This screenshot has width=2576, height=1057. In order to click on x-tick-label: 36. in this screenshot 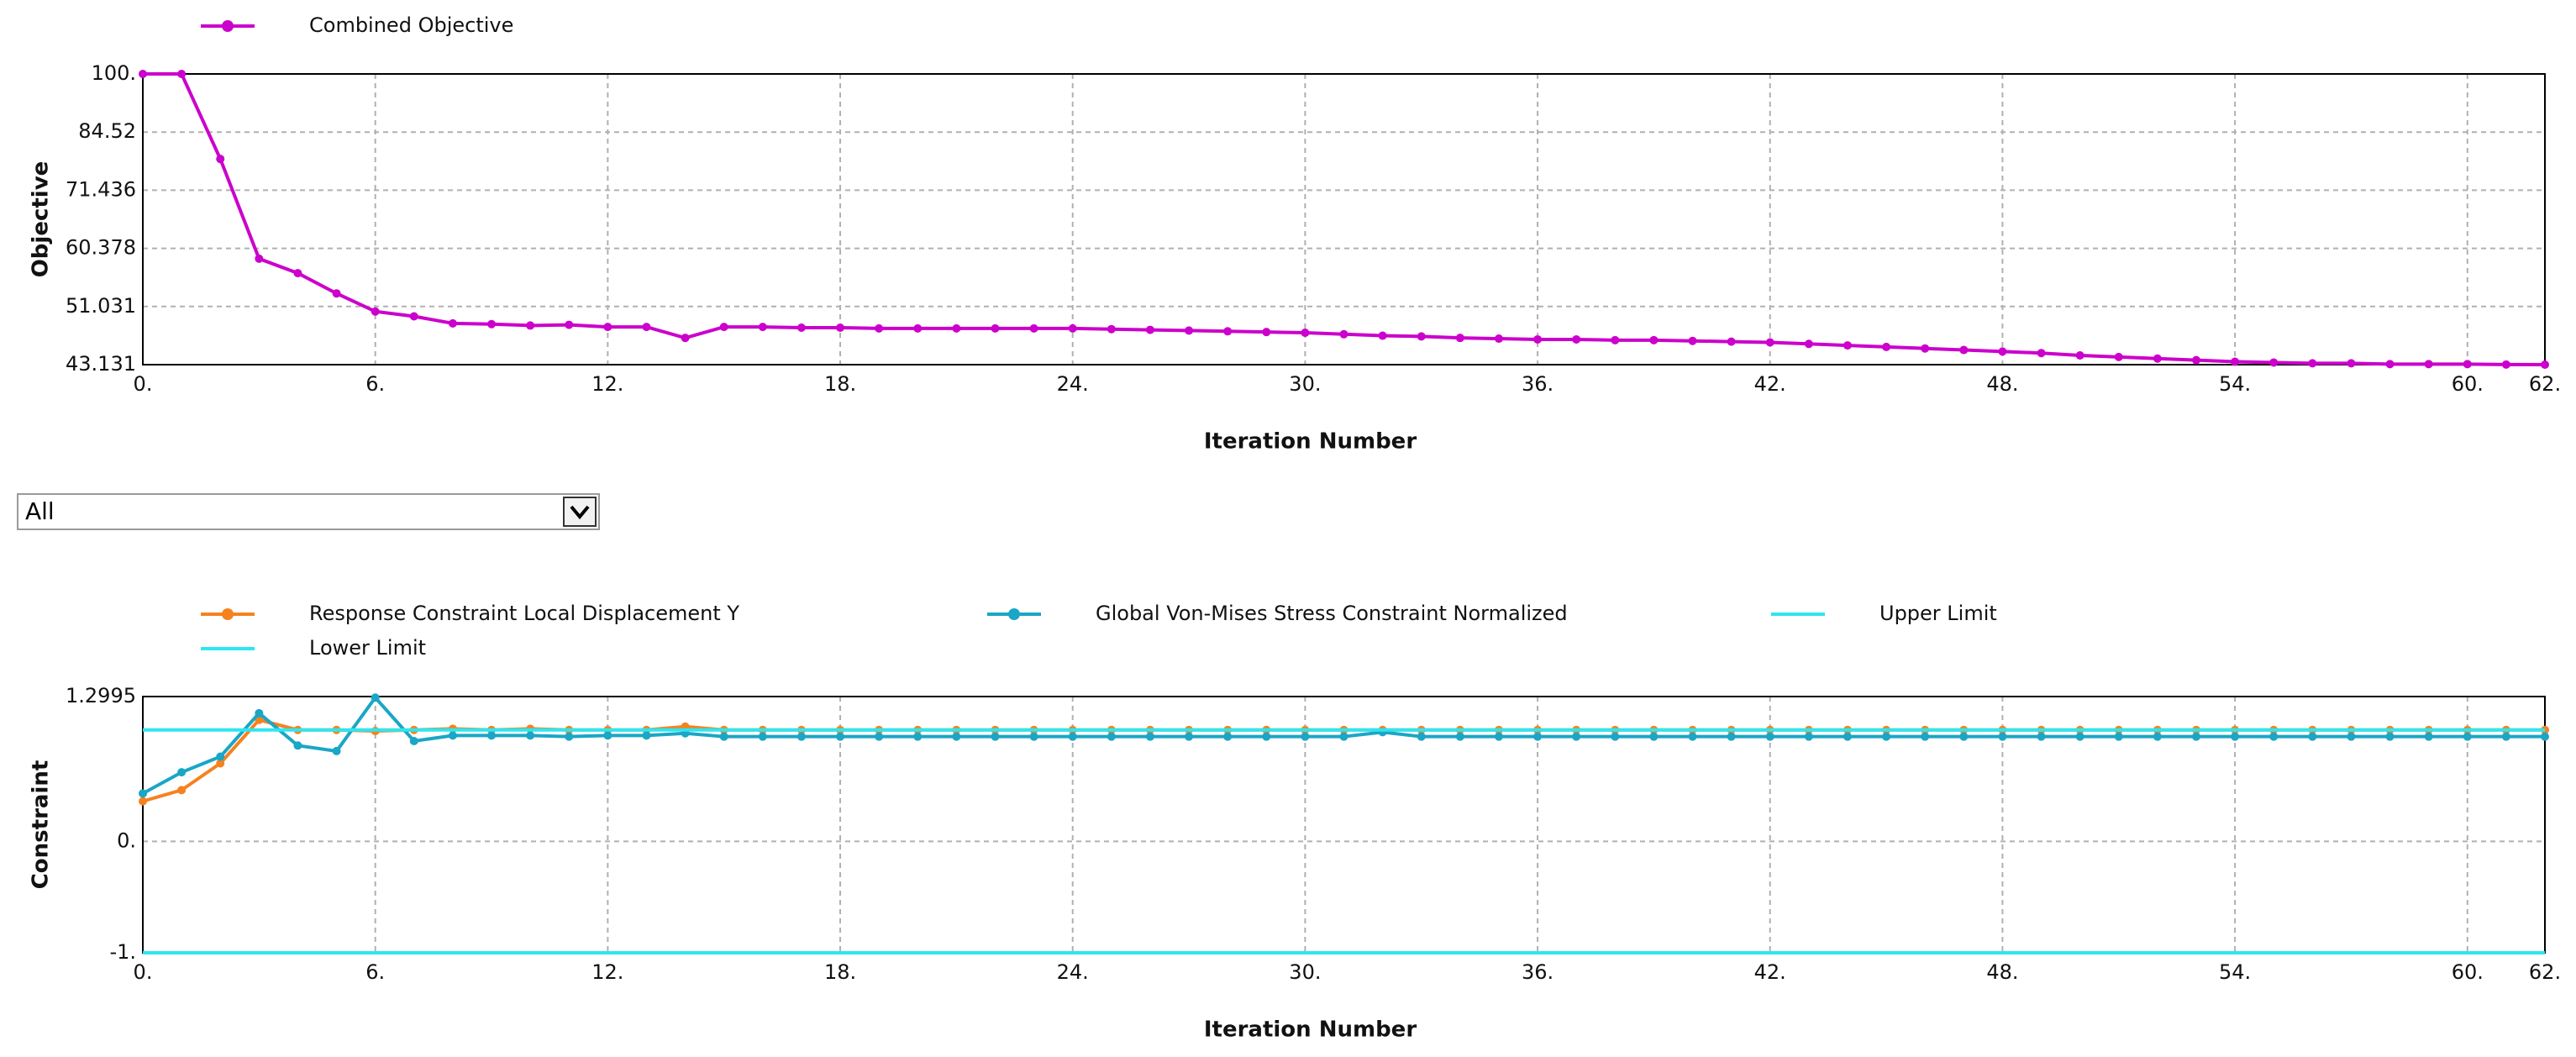, I will do `click(1537, 384)`.